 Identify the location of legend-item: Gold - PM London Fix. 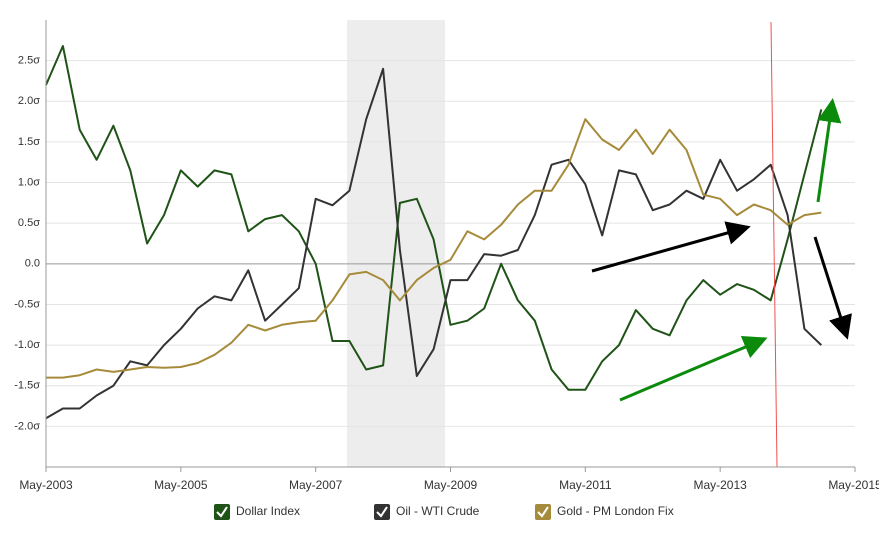
(604, 512).